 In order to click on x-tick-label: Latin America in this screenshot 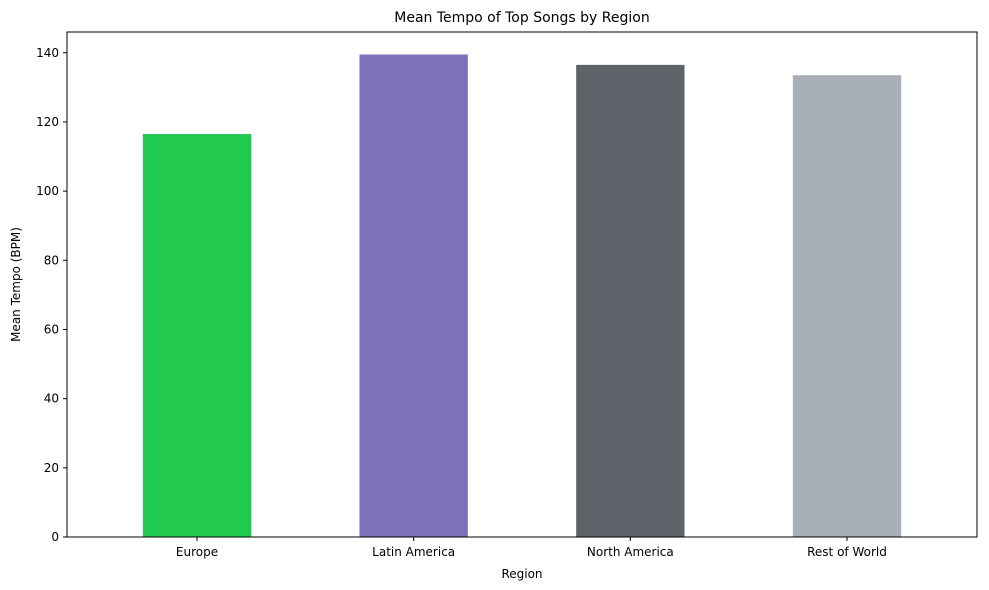, I will do `click(413, 552)`.